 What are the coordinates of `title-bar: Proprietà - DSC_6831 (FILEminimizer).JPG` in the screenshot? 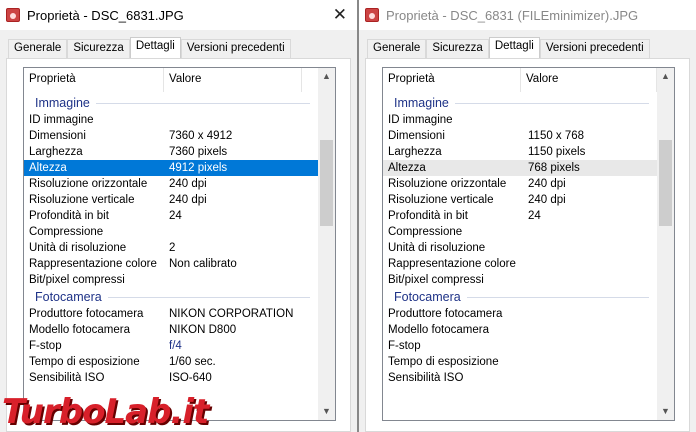 It's located at (527, 15).